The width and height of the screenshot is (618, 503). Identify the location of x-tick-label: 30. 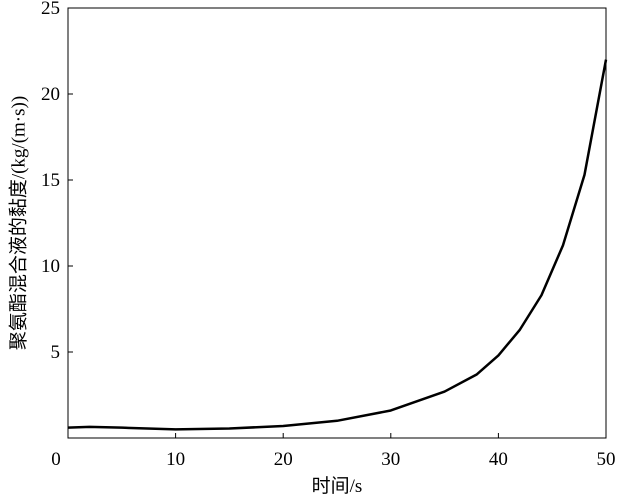
(390, 459).